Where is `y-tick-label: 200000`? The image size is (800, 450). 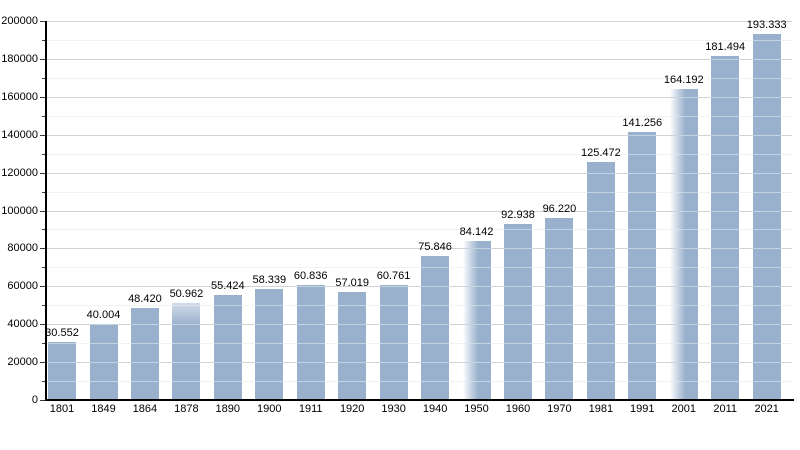 y-tick-label: 200000 is located at coordinates (19, 21).